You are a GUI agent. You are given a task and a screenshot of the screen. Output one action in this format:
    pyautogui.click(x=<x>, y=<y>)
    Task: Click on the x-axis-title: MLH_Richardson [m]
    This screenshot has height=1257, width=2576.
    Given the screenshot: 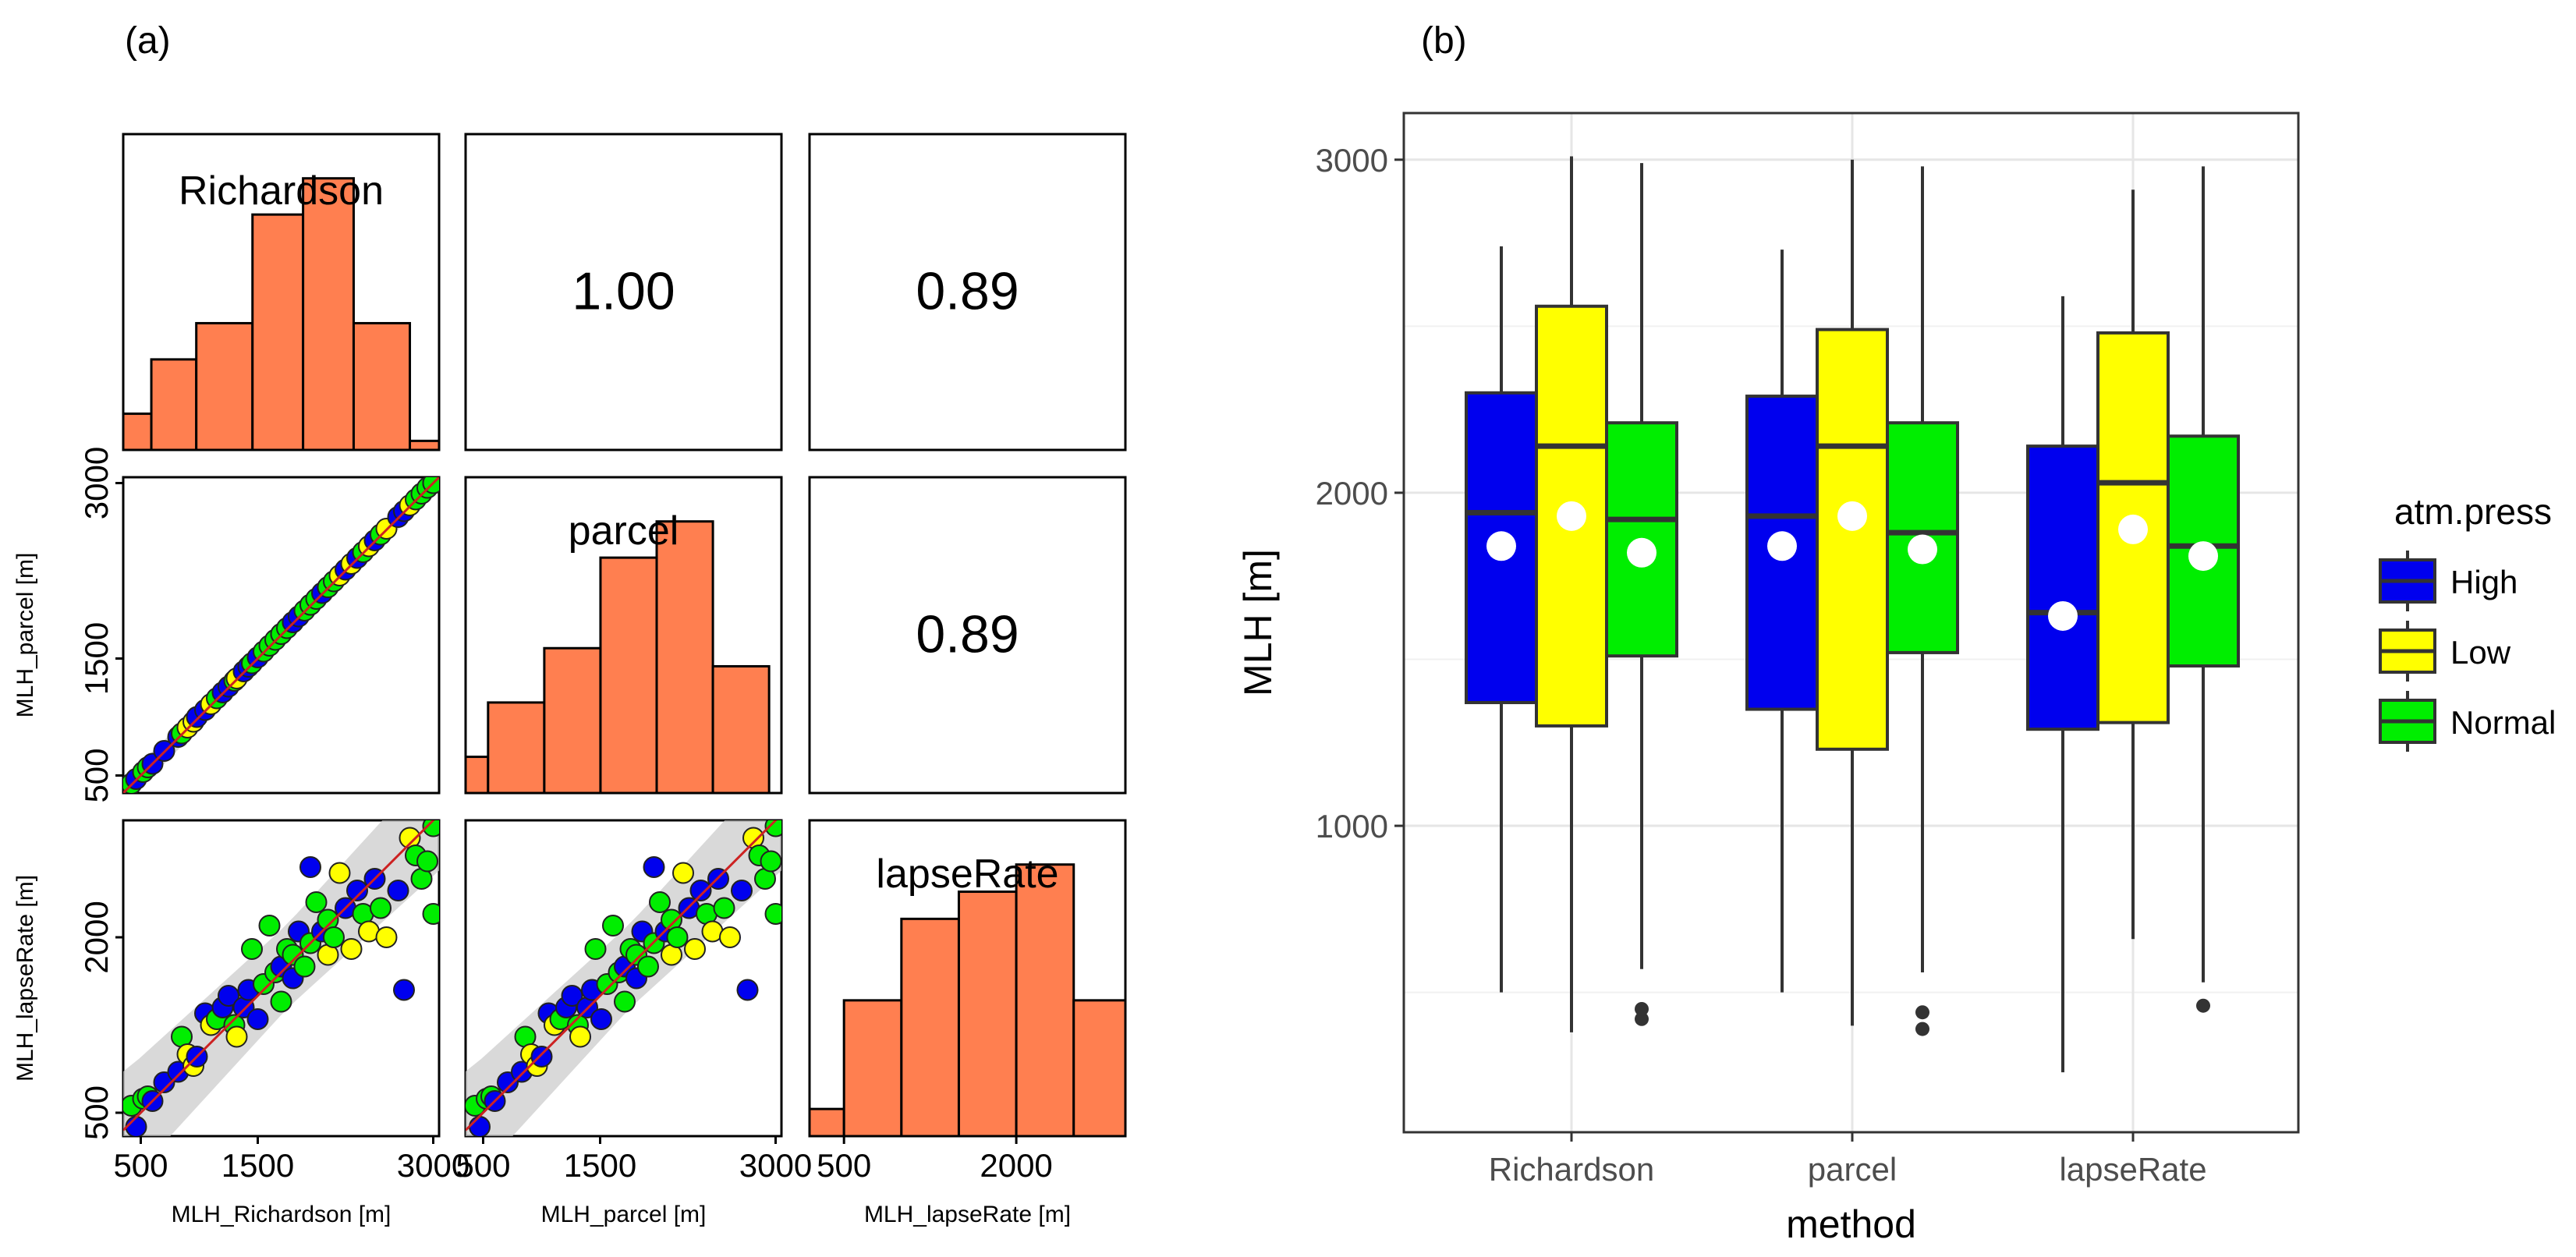 What is the action you would take?
    pyautogui.click(x=282, y=1214)
    